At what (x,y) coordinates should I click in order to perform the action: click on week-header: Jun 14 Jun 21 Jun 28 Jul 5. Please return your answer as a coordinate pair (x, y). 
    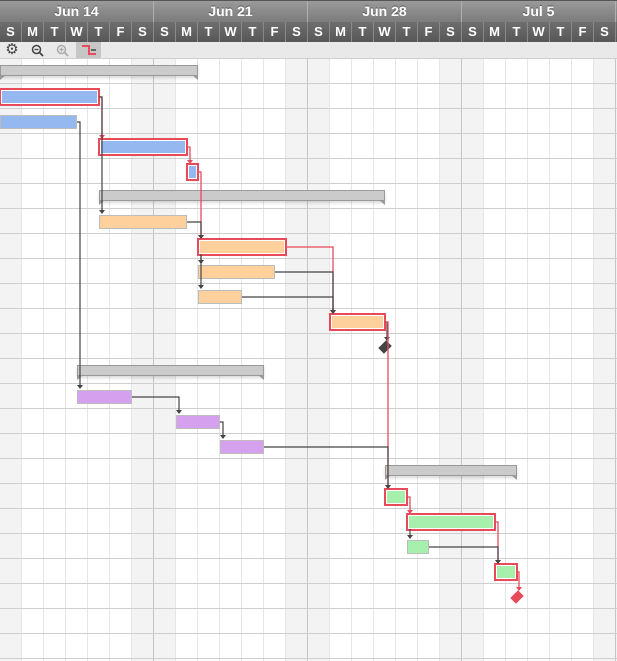
    Looking at the image, I should click on (308, 11).